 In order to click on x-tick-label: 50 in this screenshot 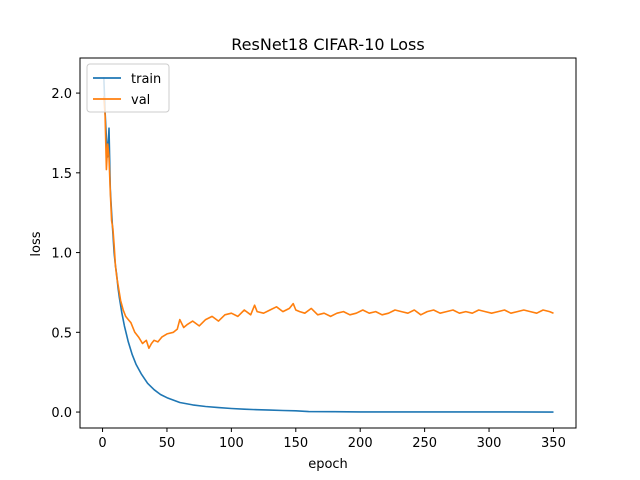, I will do `click(167, 443)`.